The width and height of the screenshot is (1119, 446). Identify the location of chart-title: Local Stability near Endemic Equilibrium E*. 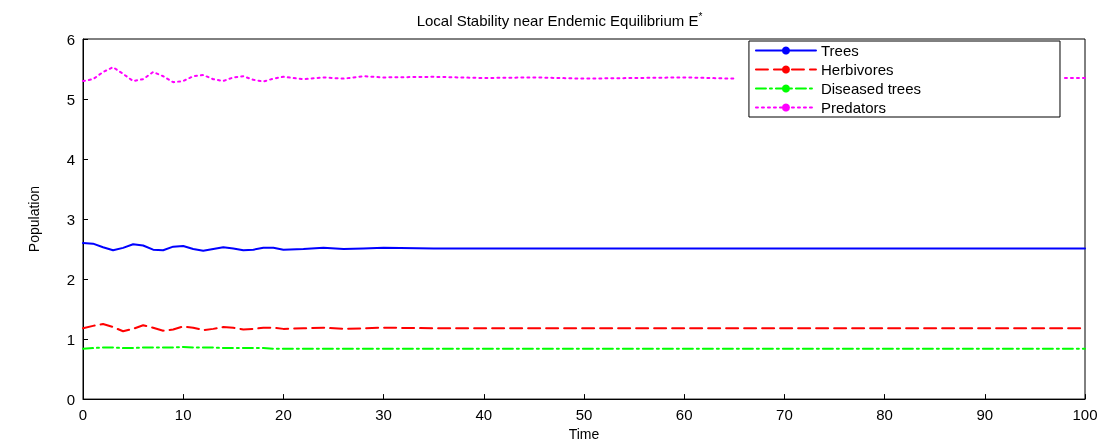
(559, 19).